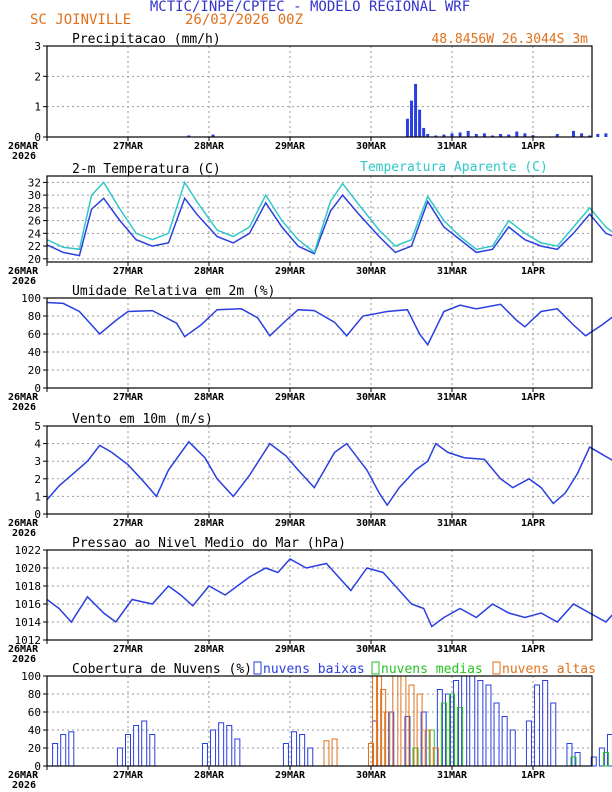 Image resolution: width=612 pixels, height=792 pixels. Describe the element at coordinates (327, 344) in the screenshot. I see `rh-panel` at that location.